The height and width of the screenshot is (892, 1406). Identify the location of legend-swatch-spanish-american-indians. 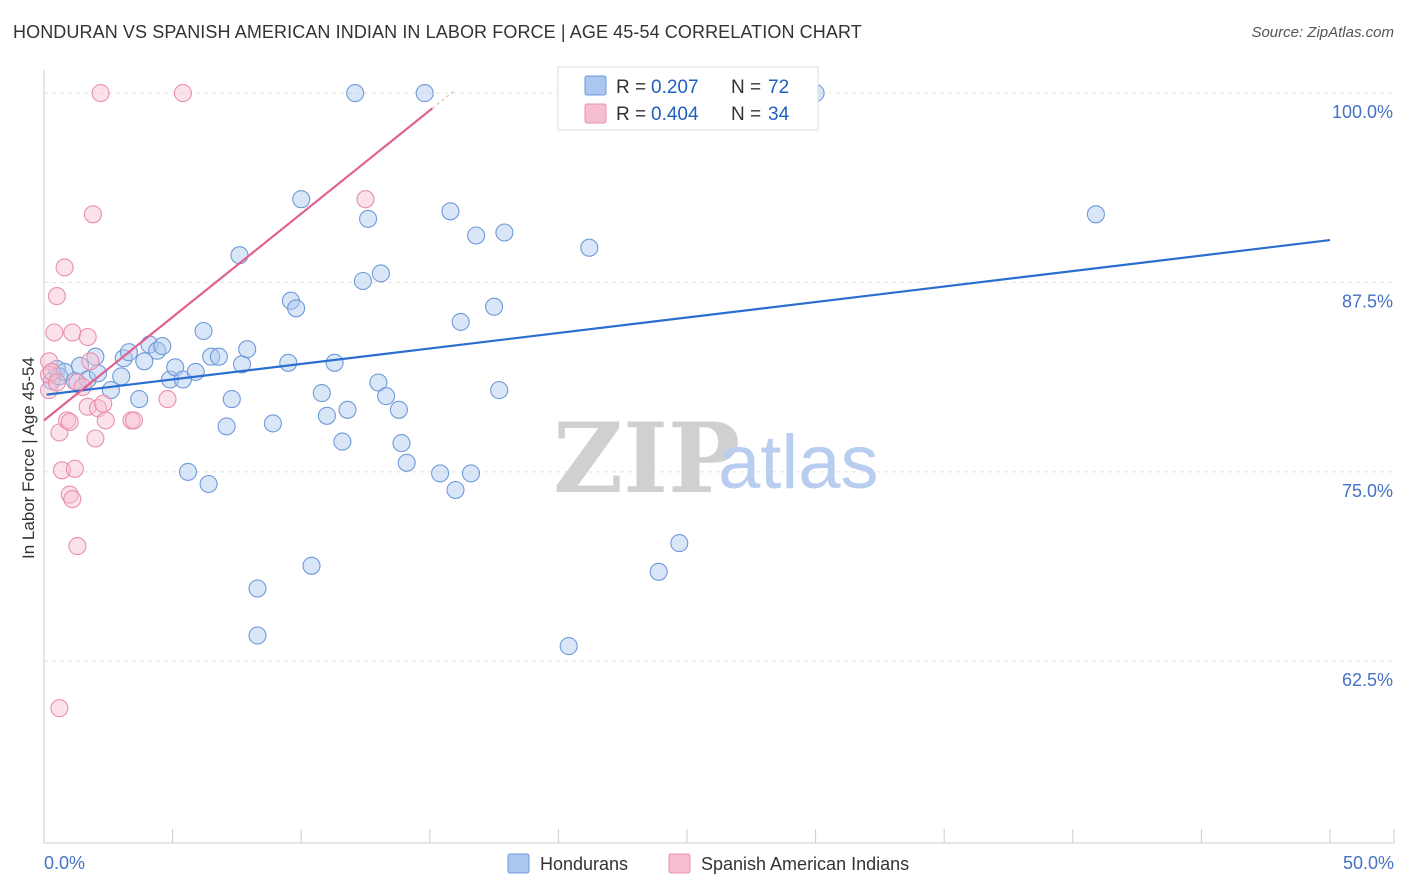
(595, 113).